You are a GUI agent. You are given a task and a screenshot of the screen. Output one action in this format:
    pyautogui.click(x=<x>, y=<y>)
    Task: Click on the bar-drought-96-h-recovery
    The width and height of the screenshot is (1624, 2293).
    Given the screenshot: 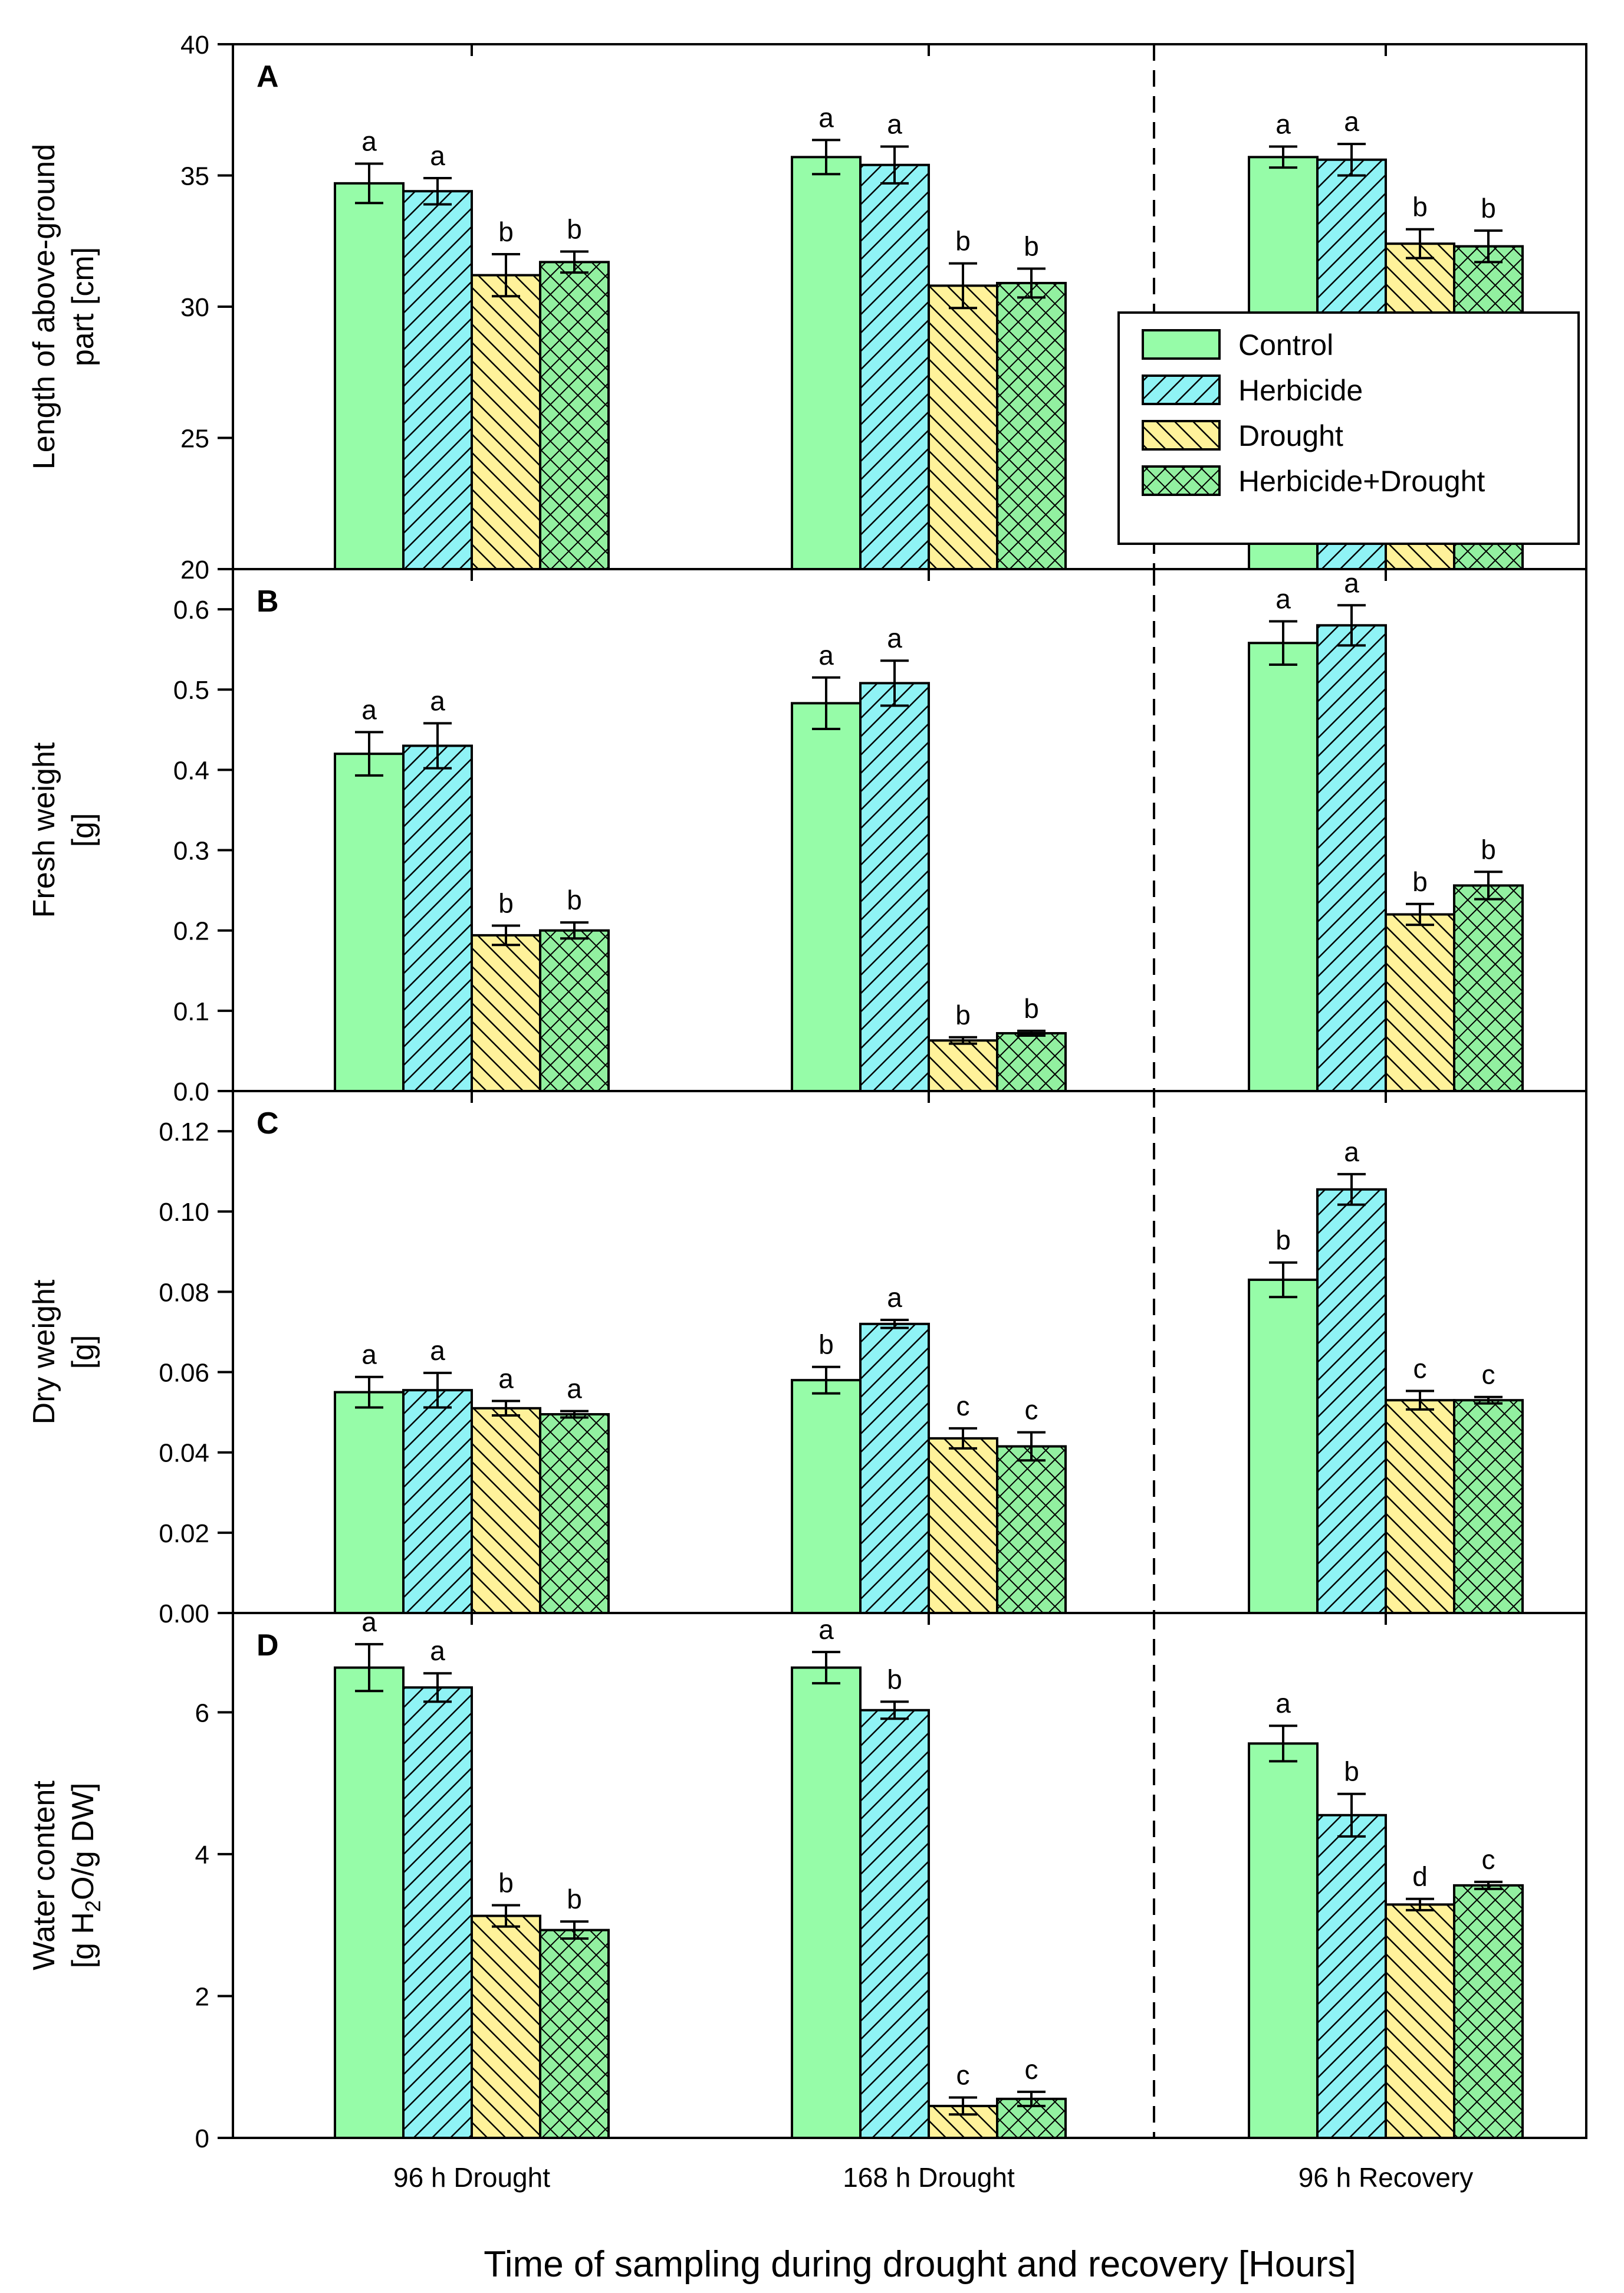 What is the action you would take?
    pyautogui.click(x=1420, y=1507)
    